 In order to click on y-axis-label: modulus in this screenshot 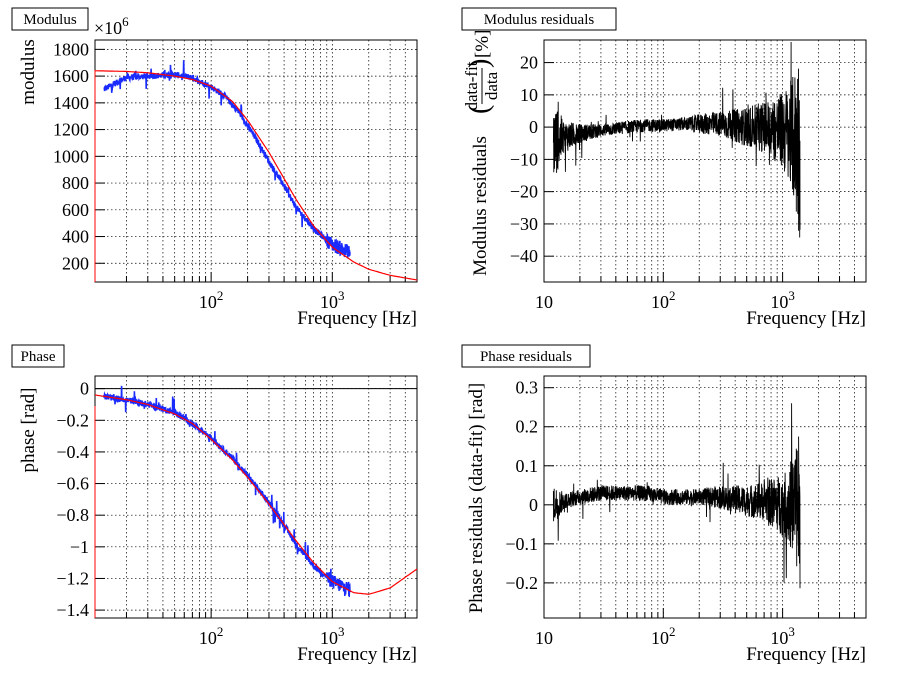, I will do `click(28, 71)`.